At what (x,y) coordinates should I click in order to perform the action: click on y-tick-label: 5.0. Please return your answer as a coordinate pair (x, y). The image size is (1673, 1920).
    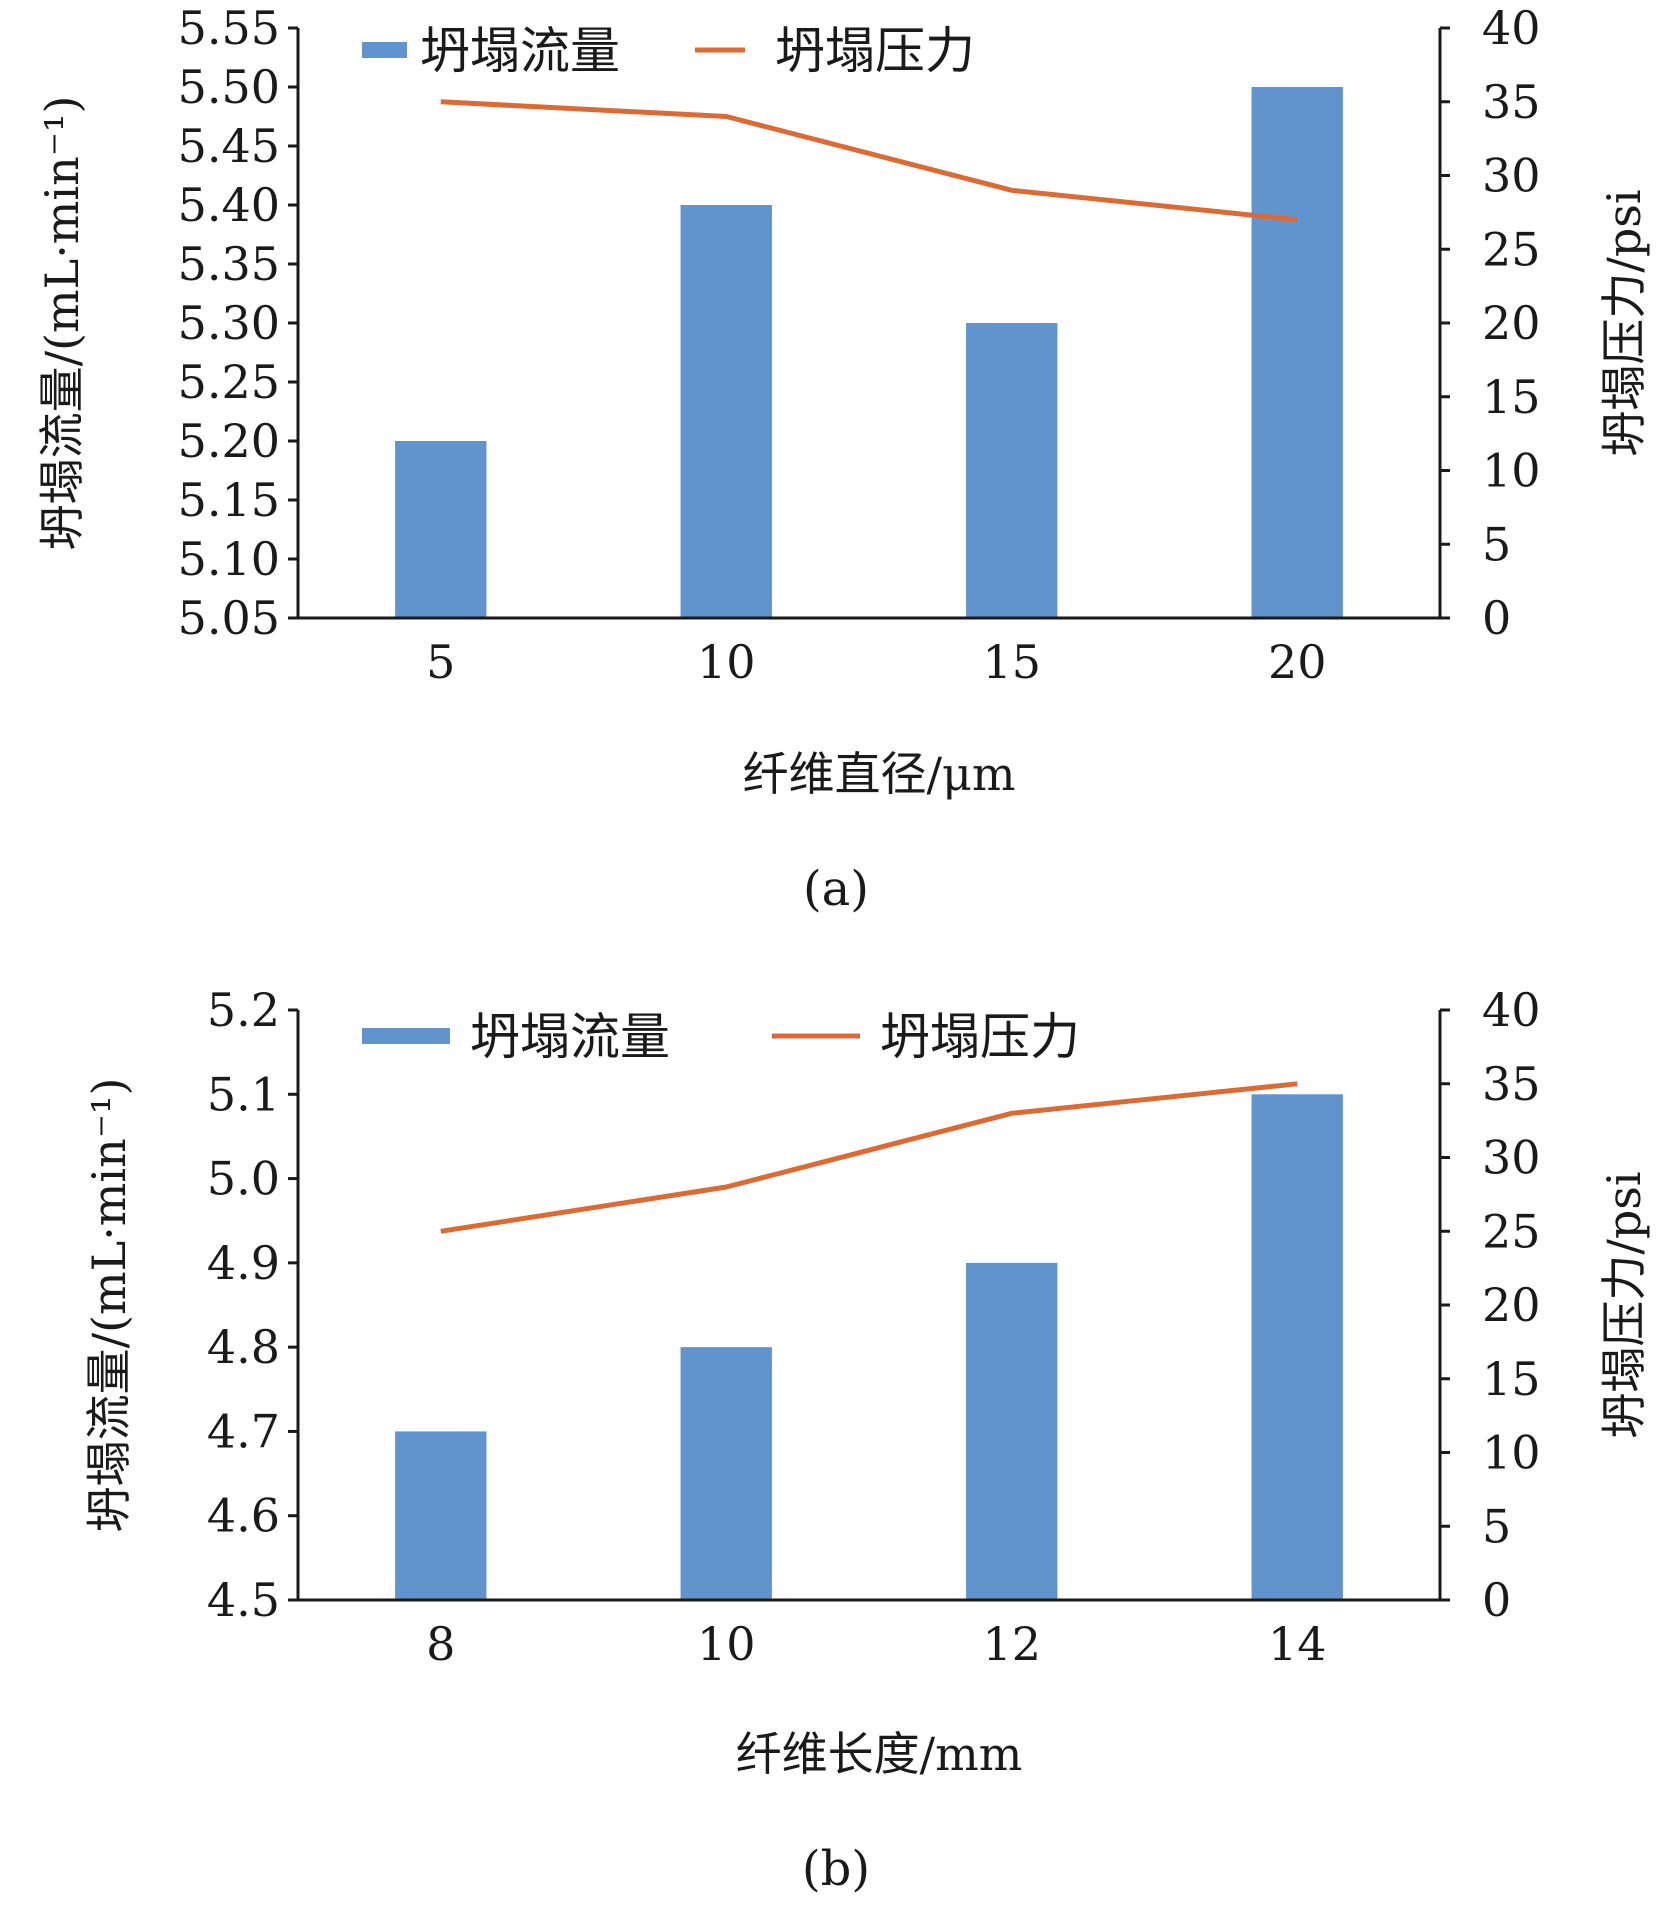
    Looking at the image, I should click on (243, 1179).